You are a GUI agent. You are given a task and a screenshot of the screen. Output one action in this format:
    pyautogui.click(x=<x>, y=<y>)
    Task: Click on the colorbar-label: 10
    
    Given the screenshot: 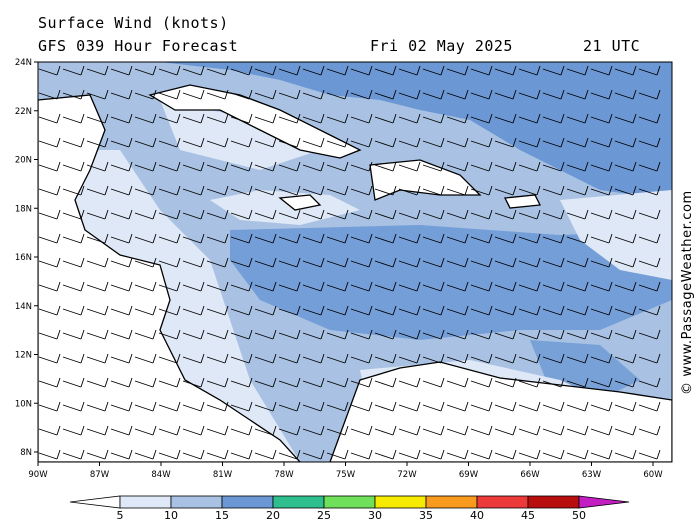 What is the action you would take?
    pyautogui.click(x=171, y=515)
    